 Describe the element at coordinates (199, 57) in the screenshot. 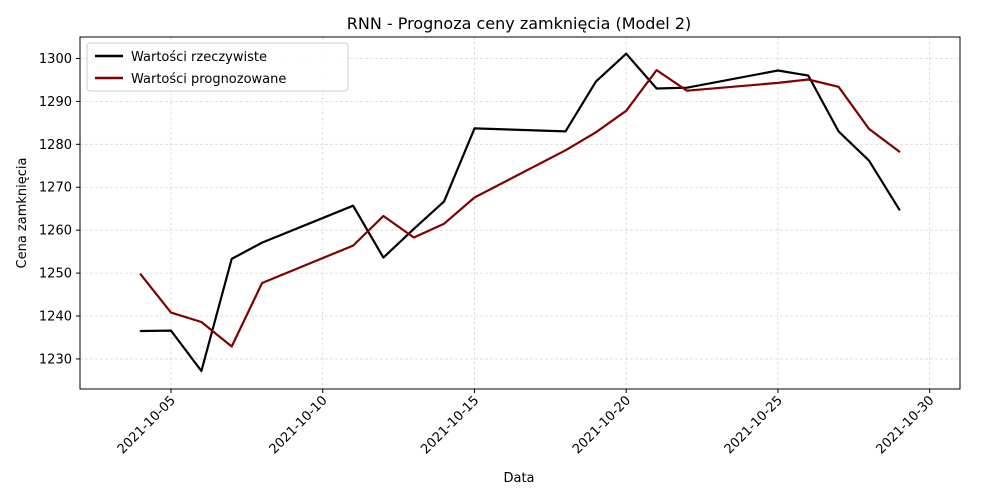

I see `legend-label-actual: Wartości rzeczywiste` at that location.